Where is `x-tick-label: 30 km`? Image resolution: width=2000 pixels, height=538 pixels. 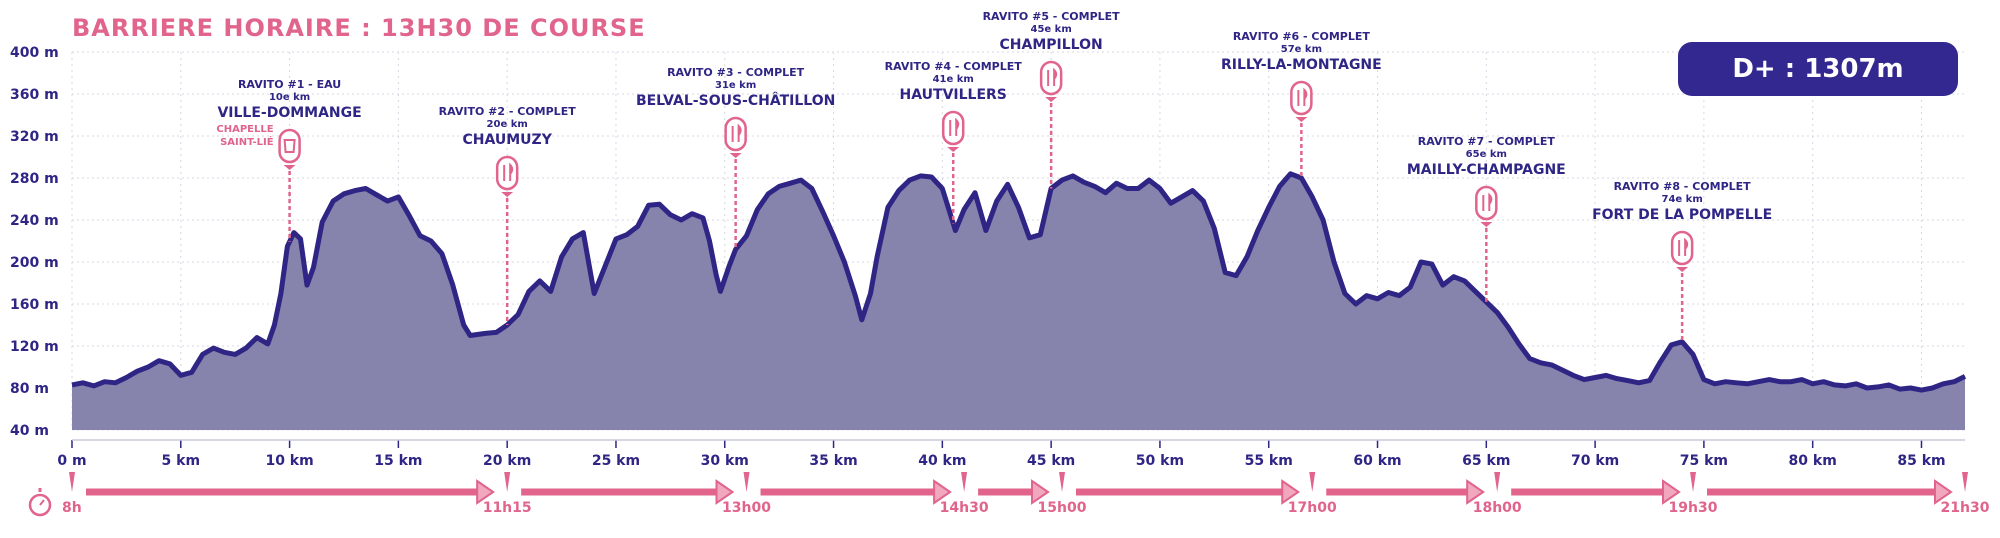 x-tick-label: 30 km is located at coordinates (725, 461).